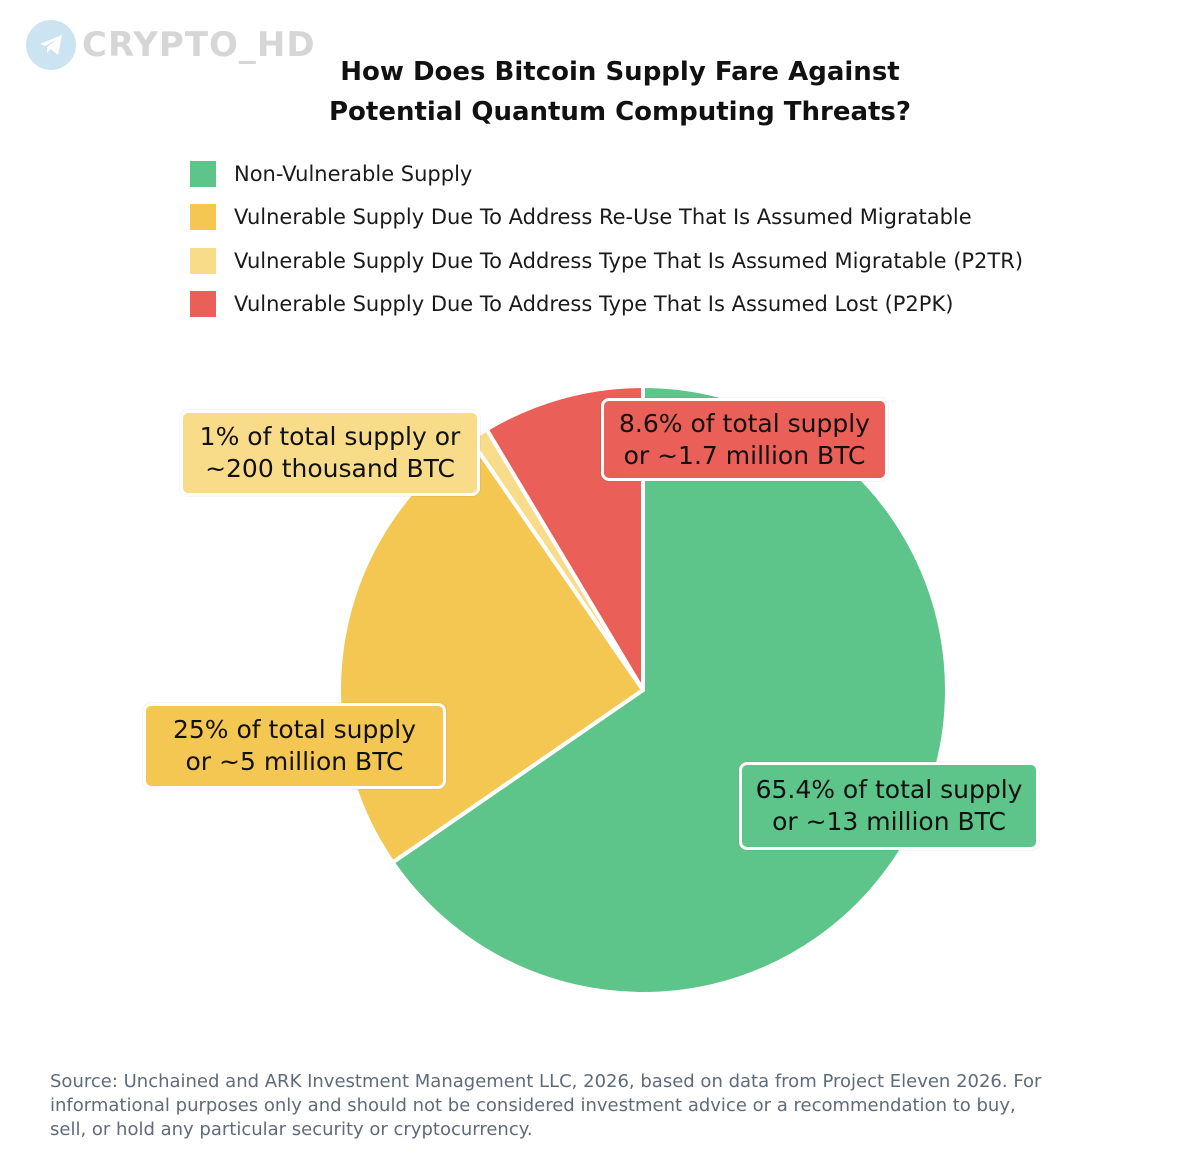  What do you see at coordinates (294, 761) in the screenshot?
I see `annotation-line: or ~5 million BTC` at bounding box center [294, 761].